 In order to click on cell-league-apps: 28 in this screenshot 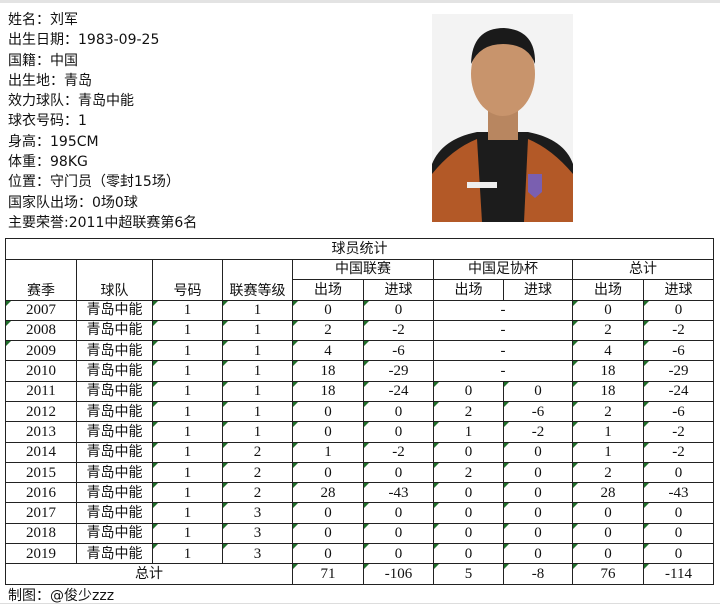, I will do `click(328, 493)`.